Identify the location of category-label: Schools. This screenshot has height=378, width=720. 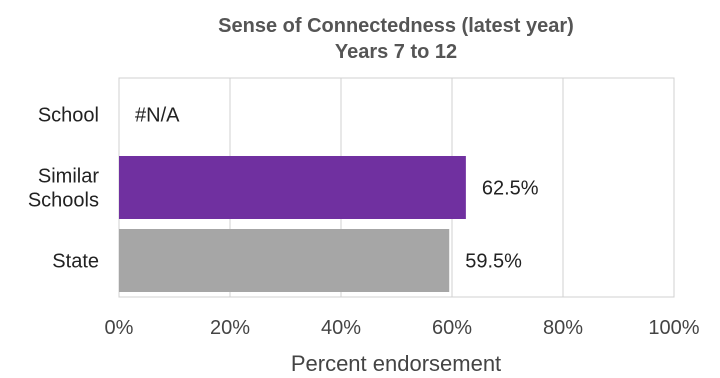
(63, 201).